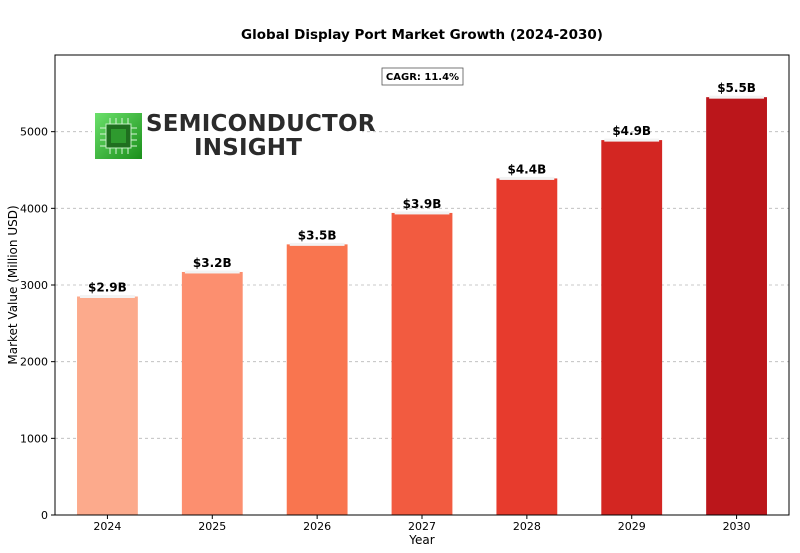 Image resolution: width=800 pixels, height=553 pixels. What do you see at coordinates (421, 540) in the screenshot?
I see `x-axis-label: Year` at bounding box center [421, 540].